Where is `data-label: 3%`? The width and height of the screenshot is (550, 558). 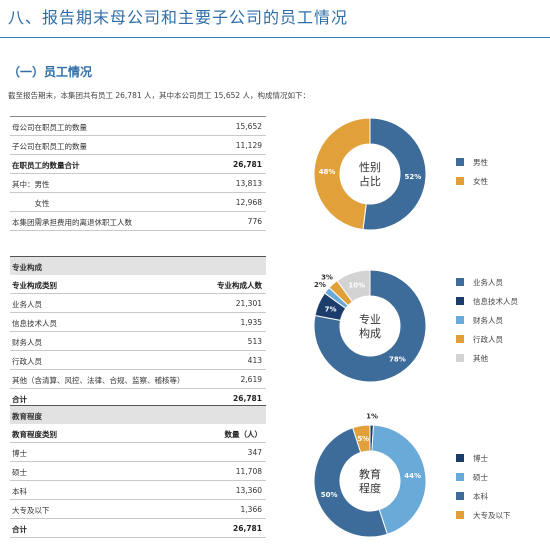 data-label: 3% is located at coordinates (327, 278).